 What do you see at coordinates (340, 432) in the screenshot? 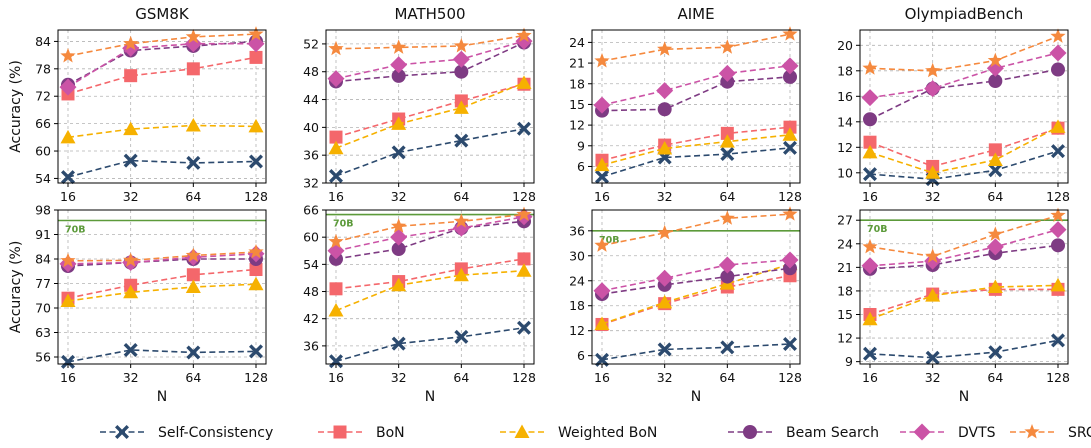
I see `square-icon` at bounding box center [340, 432].